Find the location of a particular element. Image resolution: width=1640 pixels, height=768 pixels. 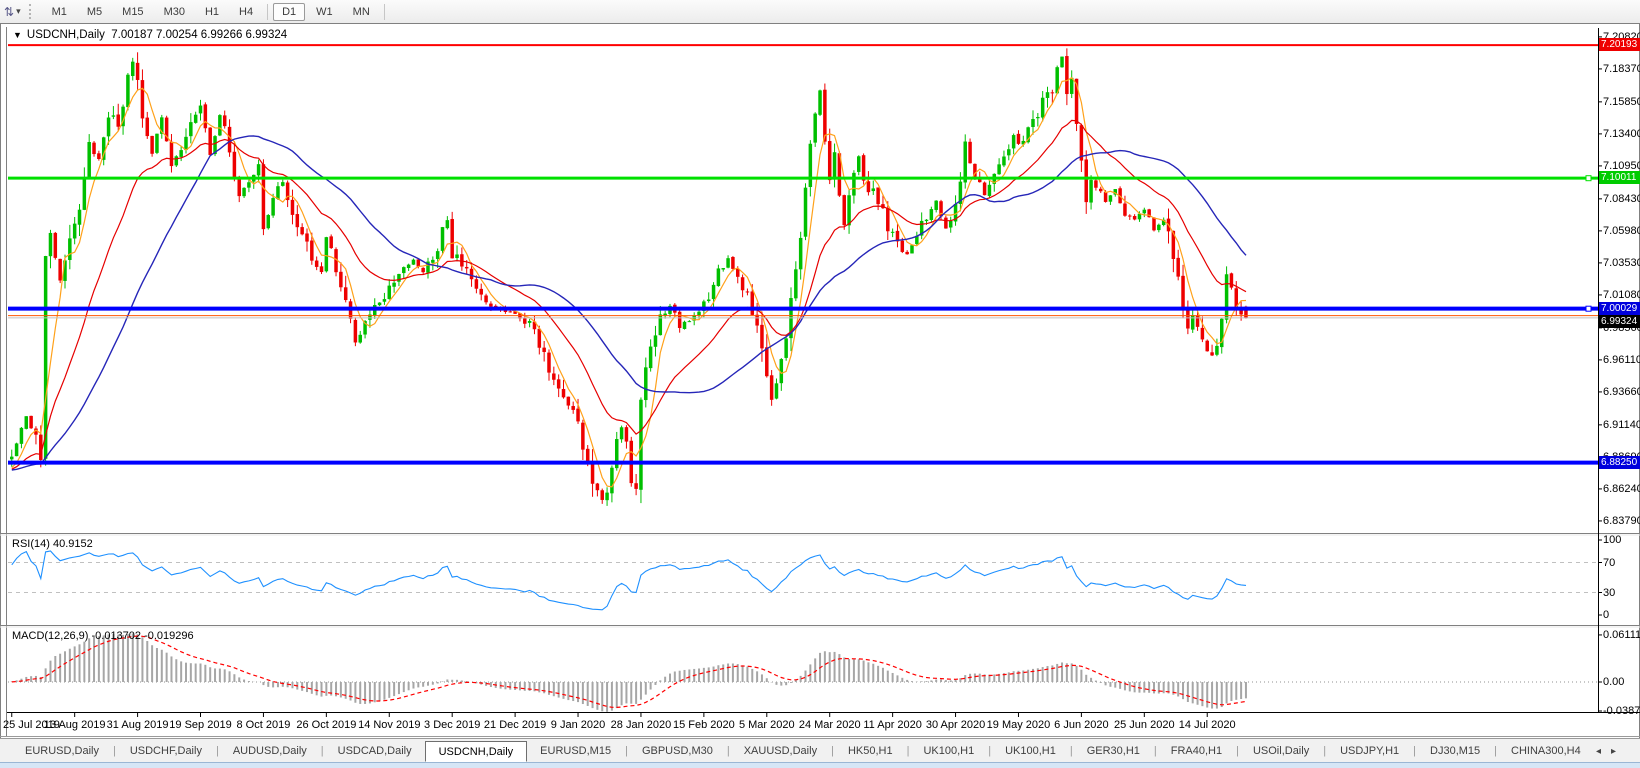

tab-scroll-arrows: ◂▸ is located at coordinates (1611, 751).